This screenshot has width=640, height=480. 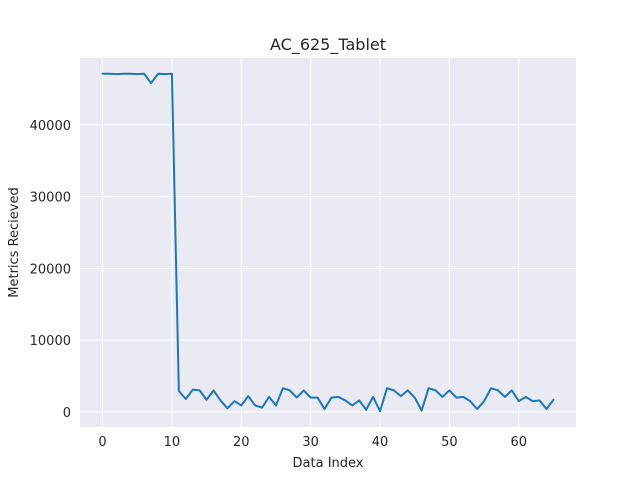 What do you see at coordinates (380, 442) in the screenshot?
I see `x-tick-label: 40` at bounding box center [380, 442].